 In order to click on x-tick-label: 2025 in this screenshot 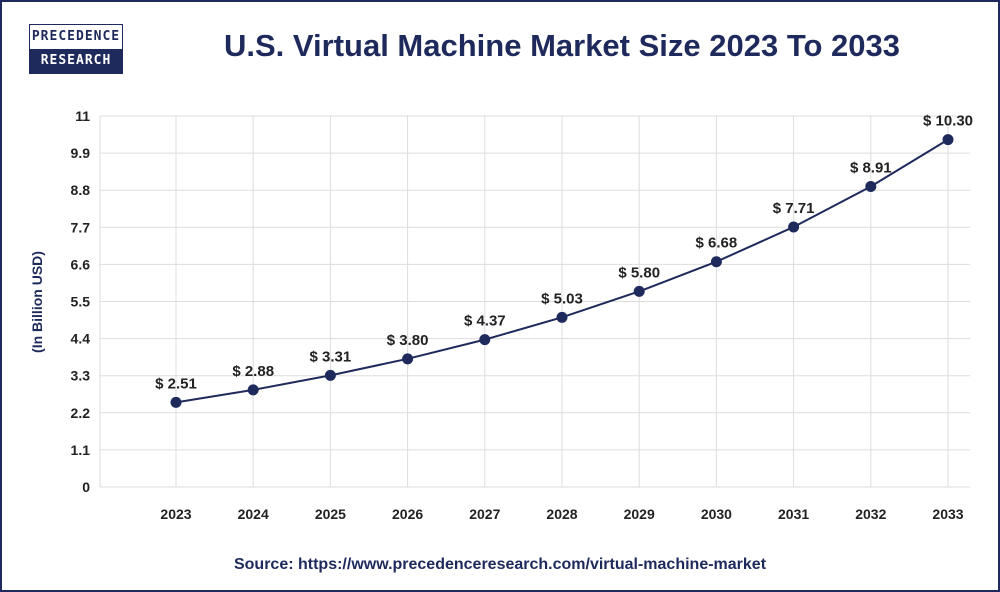, I will do `click(330, 514)`.